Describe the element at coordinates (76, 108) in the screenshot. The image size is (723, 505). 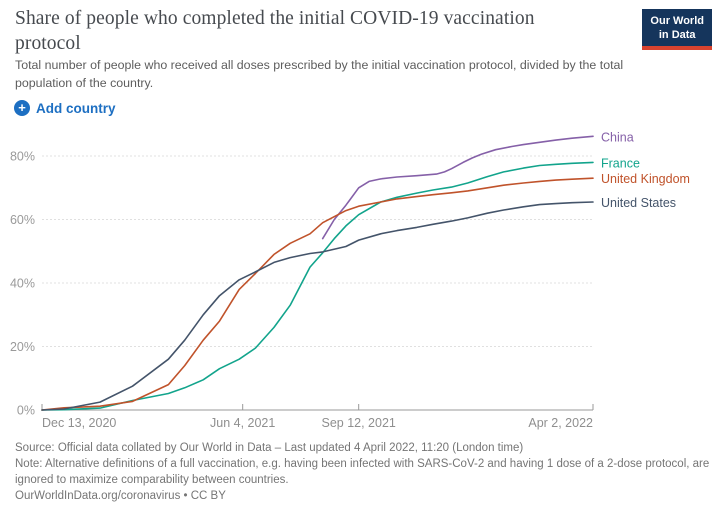
I see `add-country-label: Add country` at that location.